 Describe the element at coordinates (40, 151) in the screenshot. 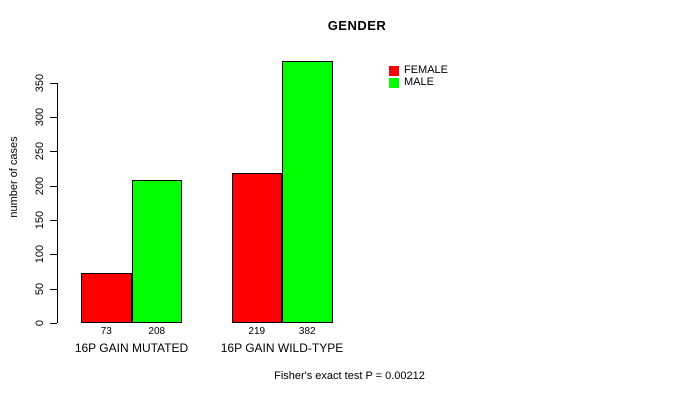

I see `y-axis-tick-label: 250` at that location.